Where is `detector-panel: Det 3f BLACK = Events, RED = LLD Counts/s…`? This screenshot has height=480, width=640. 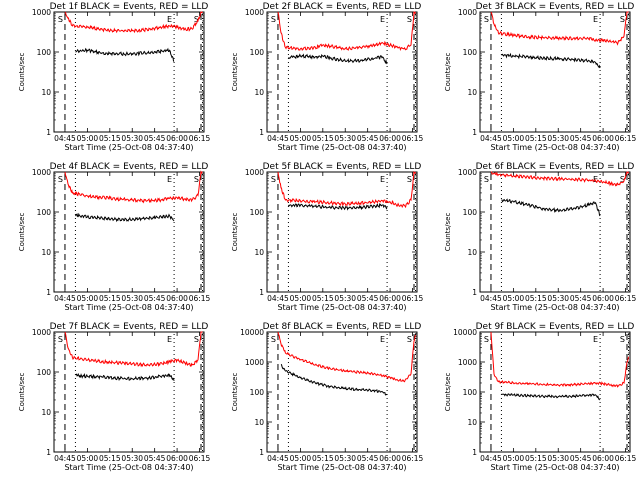 detector-panel: Det 3f BLACK = Events, RED = LLD Counts/s… is located at coordinates (540, 77).